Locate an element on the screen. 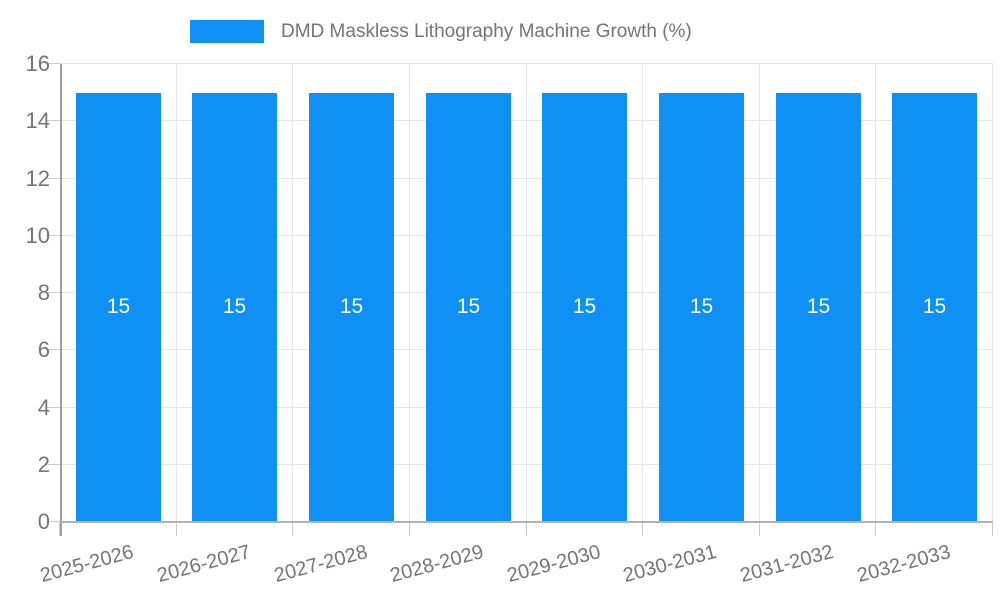  y-axis-line is located at coordinates (61, 300).